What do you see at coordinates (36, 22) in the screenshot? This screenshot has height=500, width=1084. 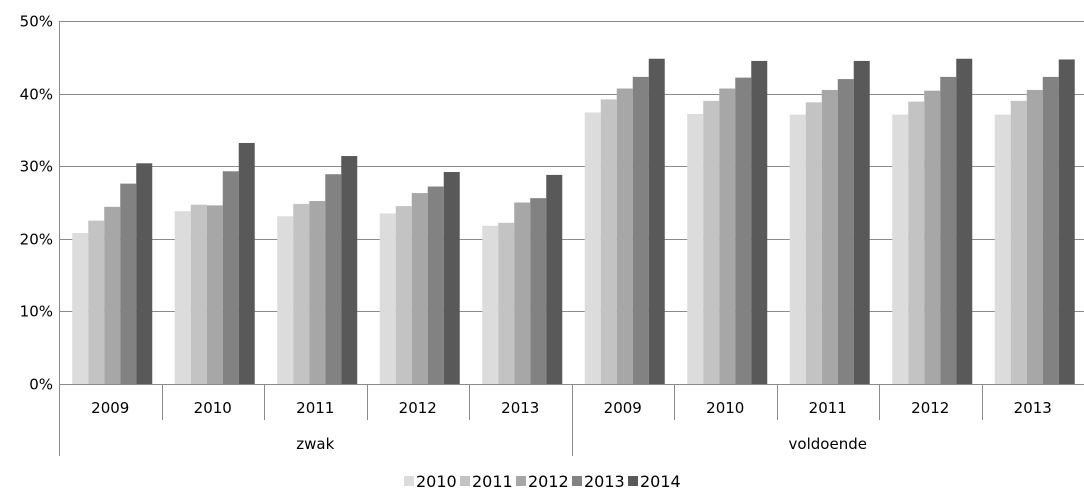 I see `y-tick-label: 50%` at bounding box center [36, 22].